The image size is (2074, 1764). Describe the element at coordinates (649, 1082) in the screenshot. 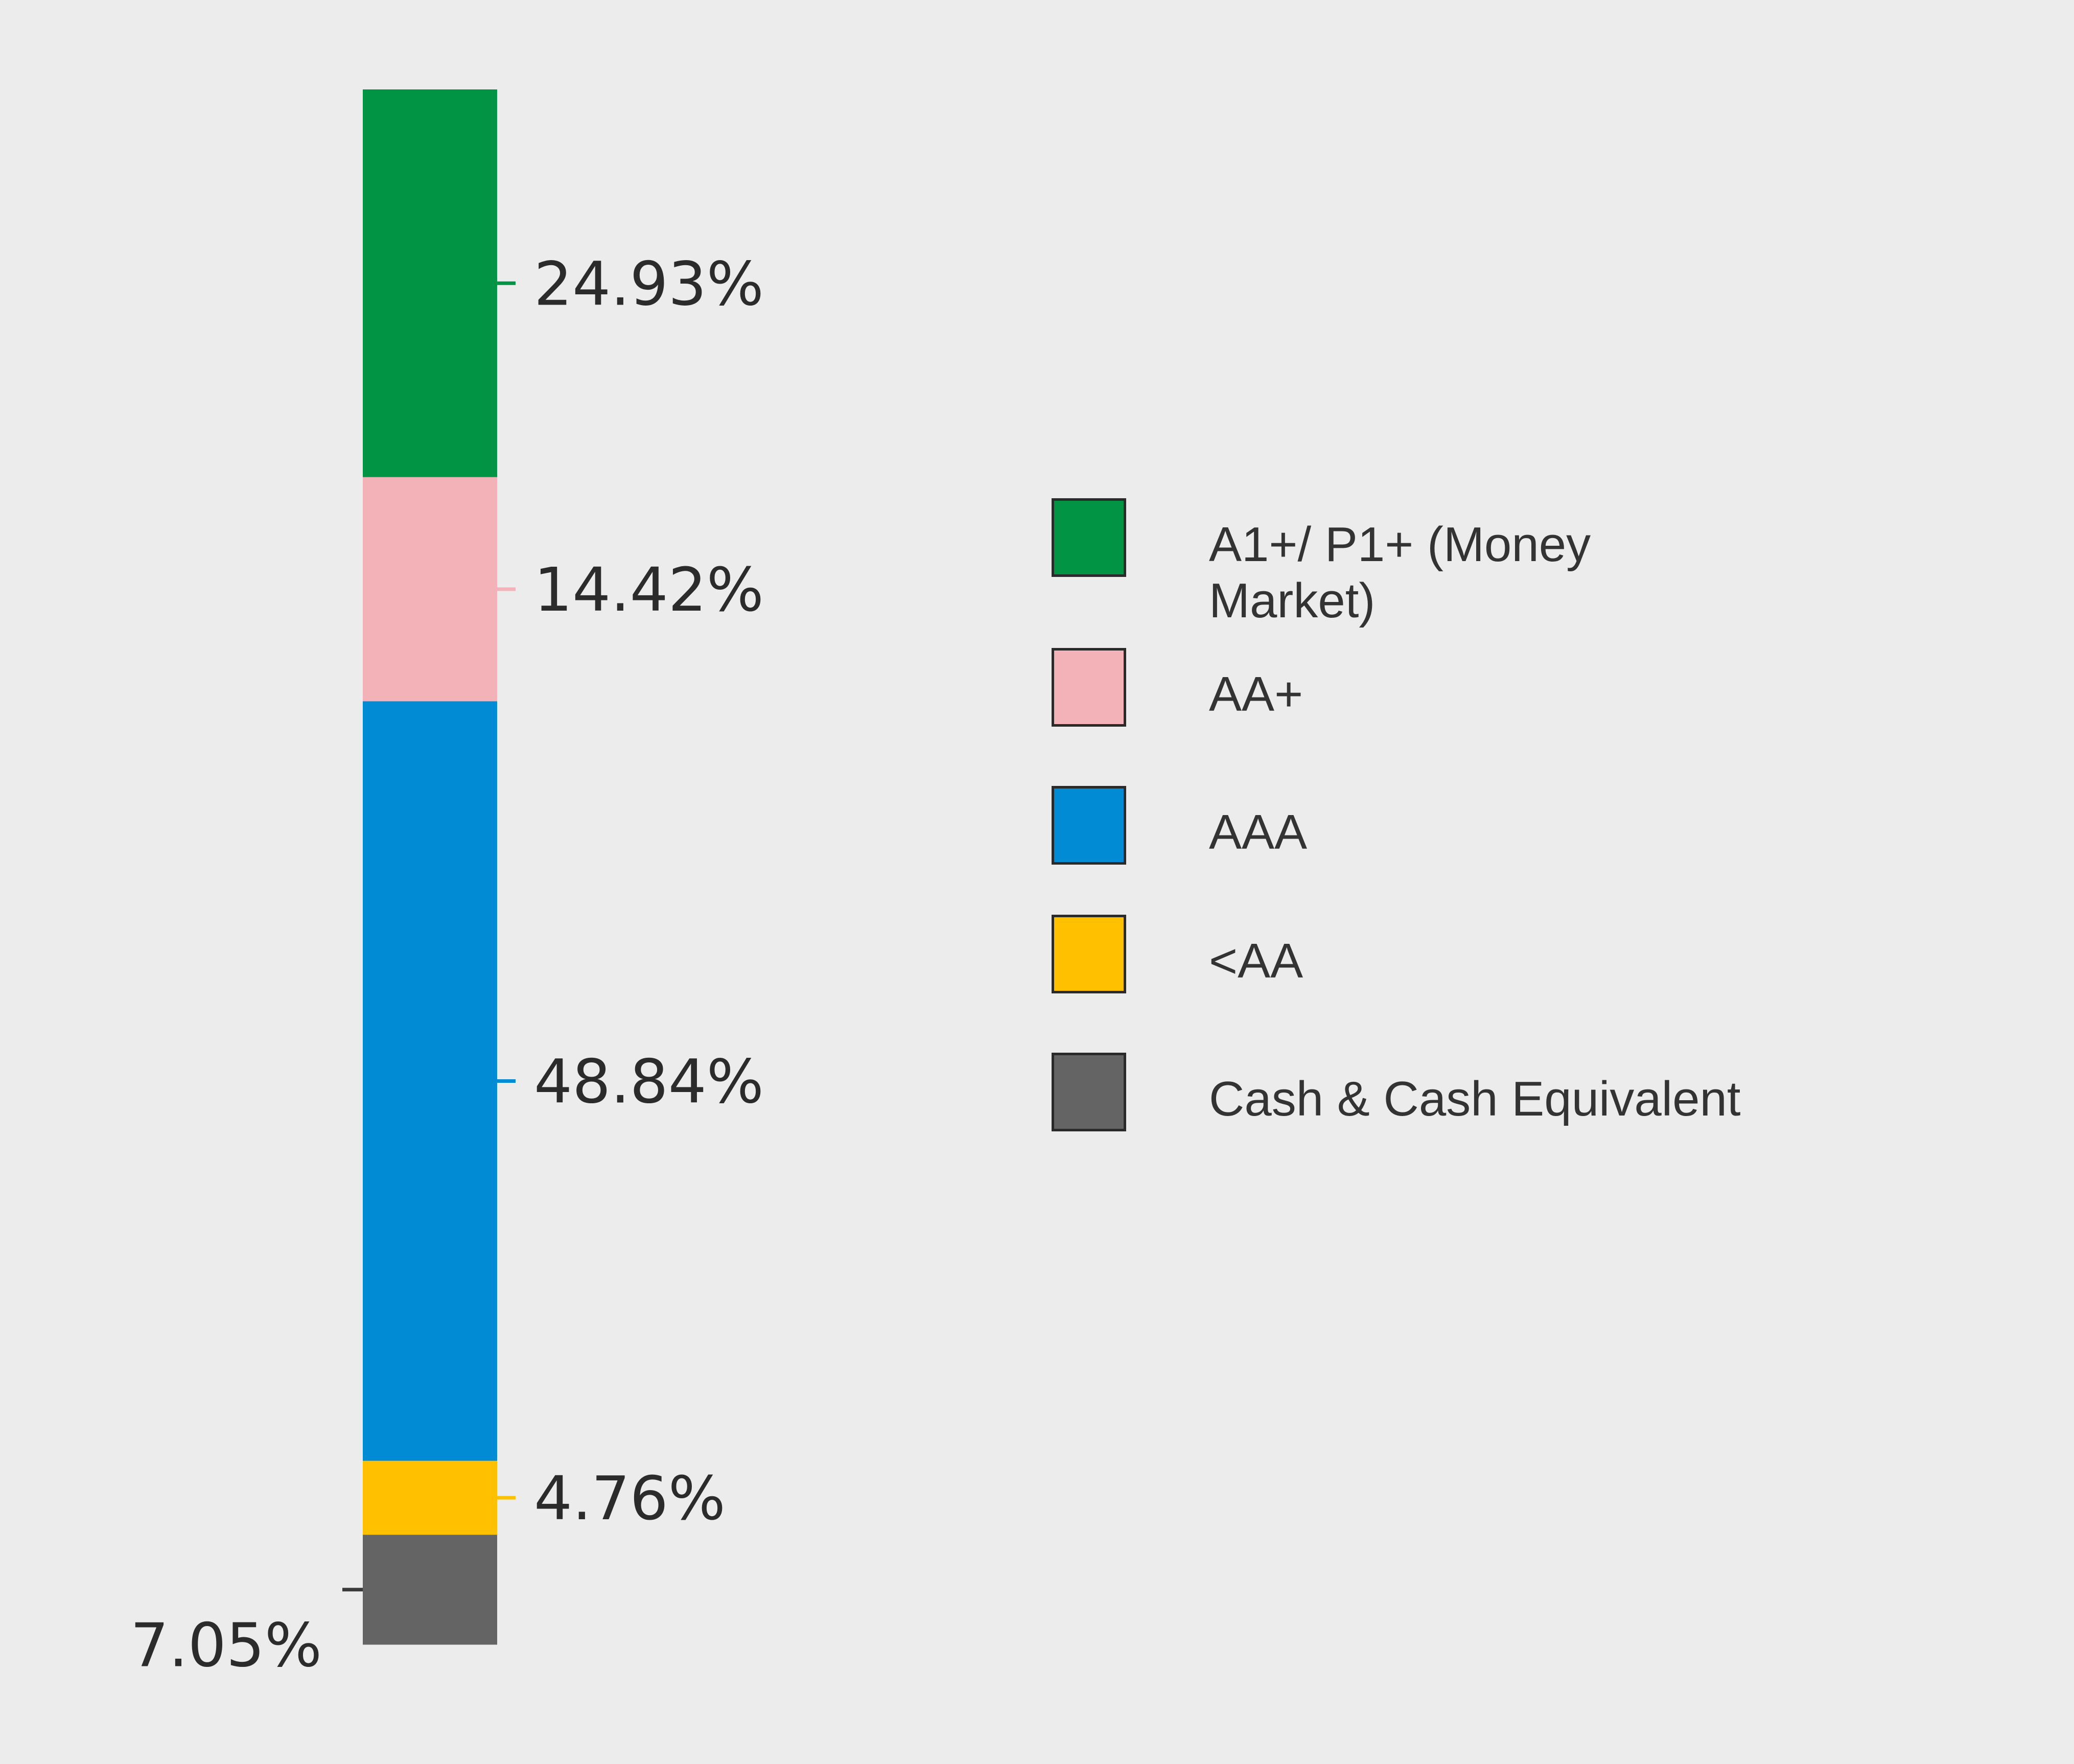

I see `value-label-aaa: 48.84%` at that location.